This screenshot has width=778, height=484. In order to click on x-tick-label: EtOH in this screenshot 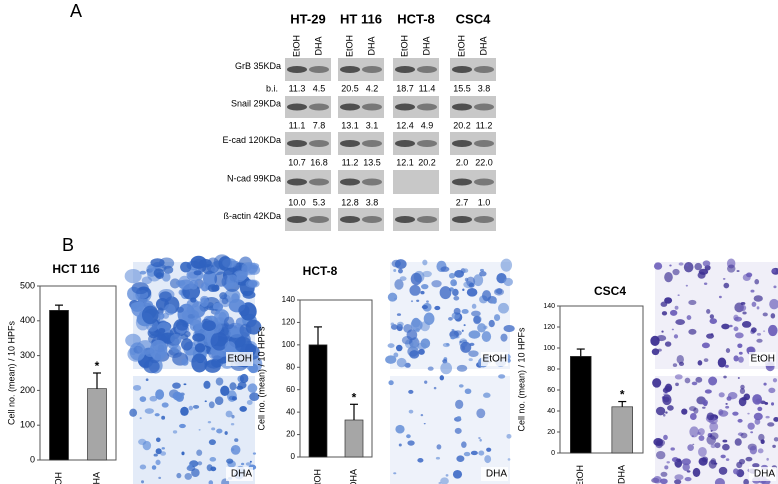, I will do `click(580, 474)`.